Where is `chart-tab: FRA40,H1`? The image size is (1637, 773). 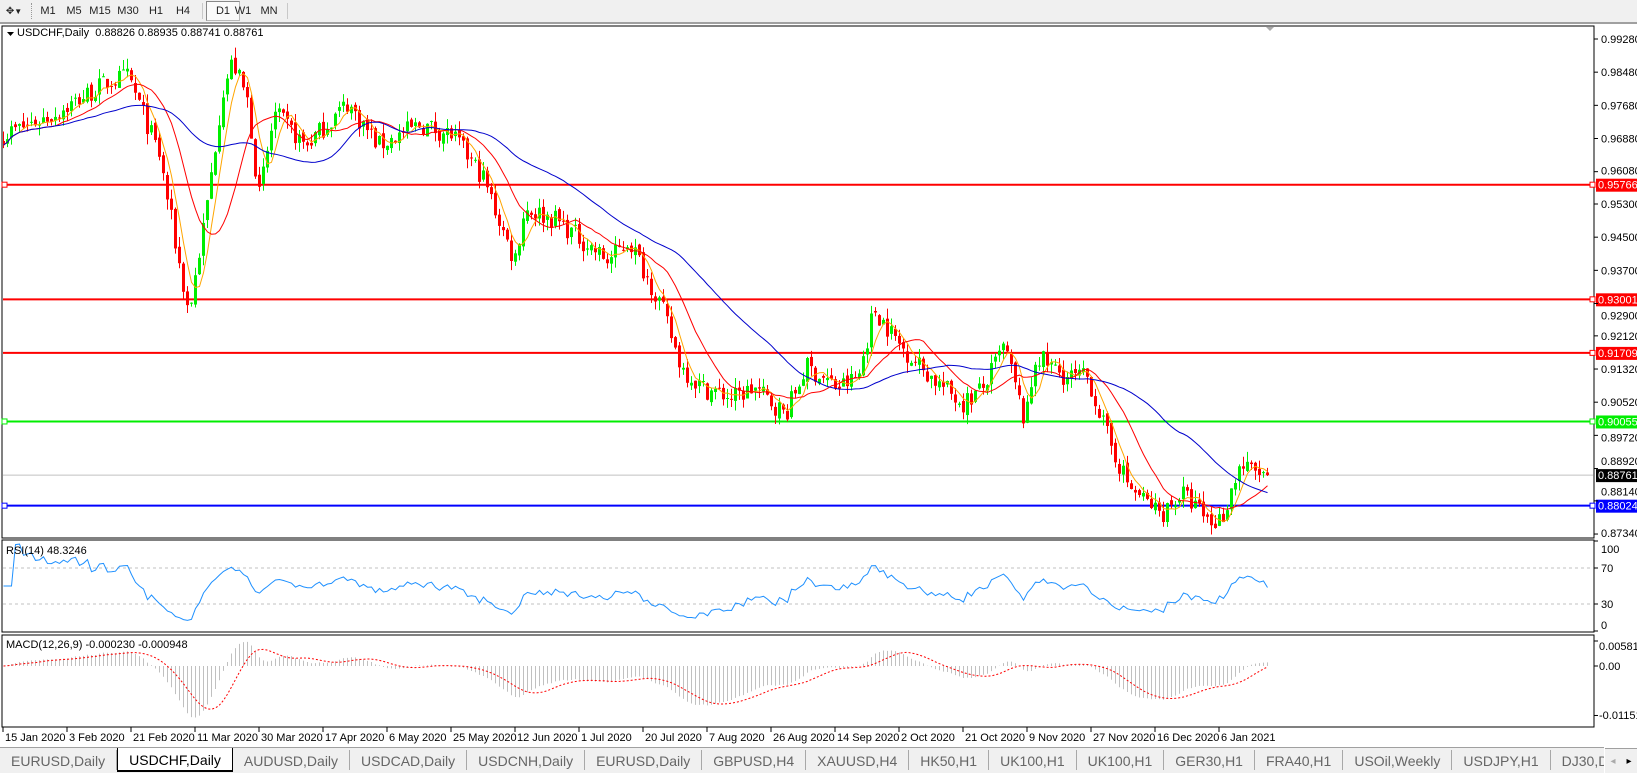
chart-tab: FRA40,H1 is located at coordinates (1299, 760).